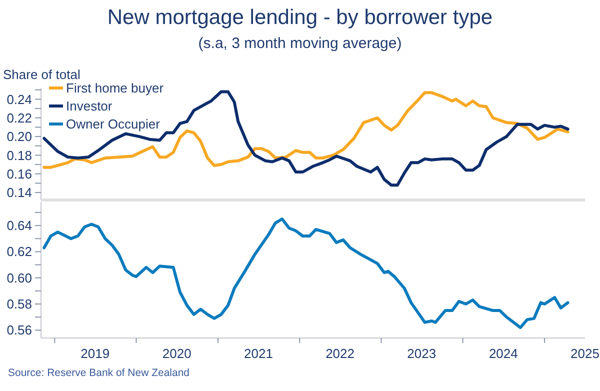  Describe the element at coordinates (19, 155) in the screenshot. I see `y-tick-label: 0.18` at that location.